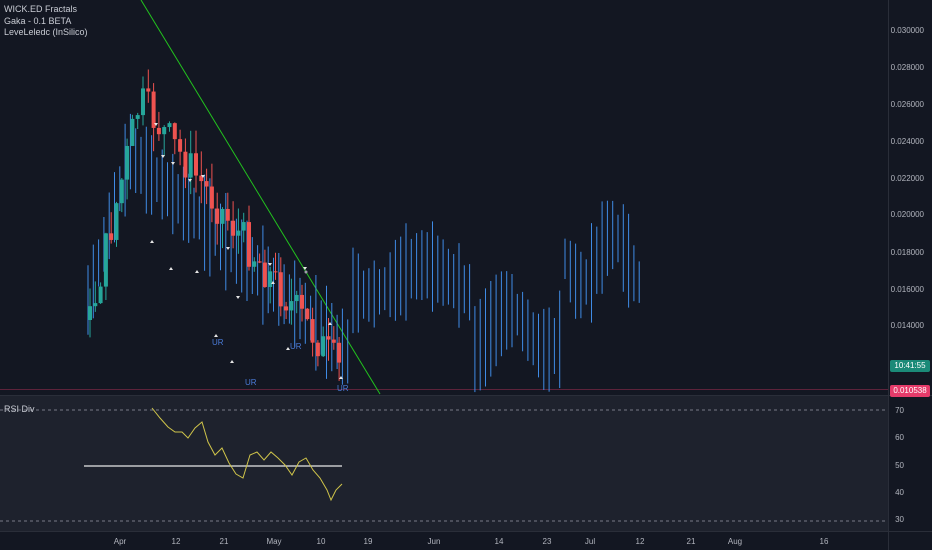 Image resolution: width=932 pixels, height=550 pixels. Describe the element at coordinates (824, 541) in the screenshot. I see `time-axis-label: 16` at that location.